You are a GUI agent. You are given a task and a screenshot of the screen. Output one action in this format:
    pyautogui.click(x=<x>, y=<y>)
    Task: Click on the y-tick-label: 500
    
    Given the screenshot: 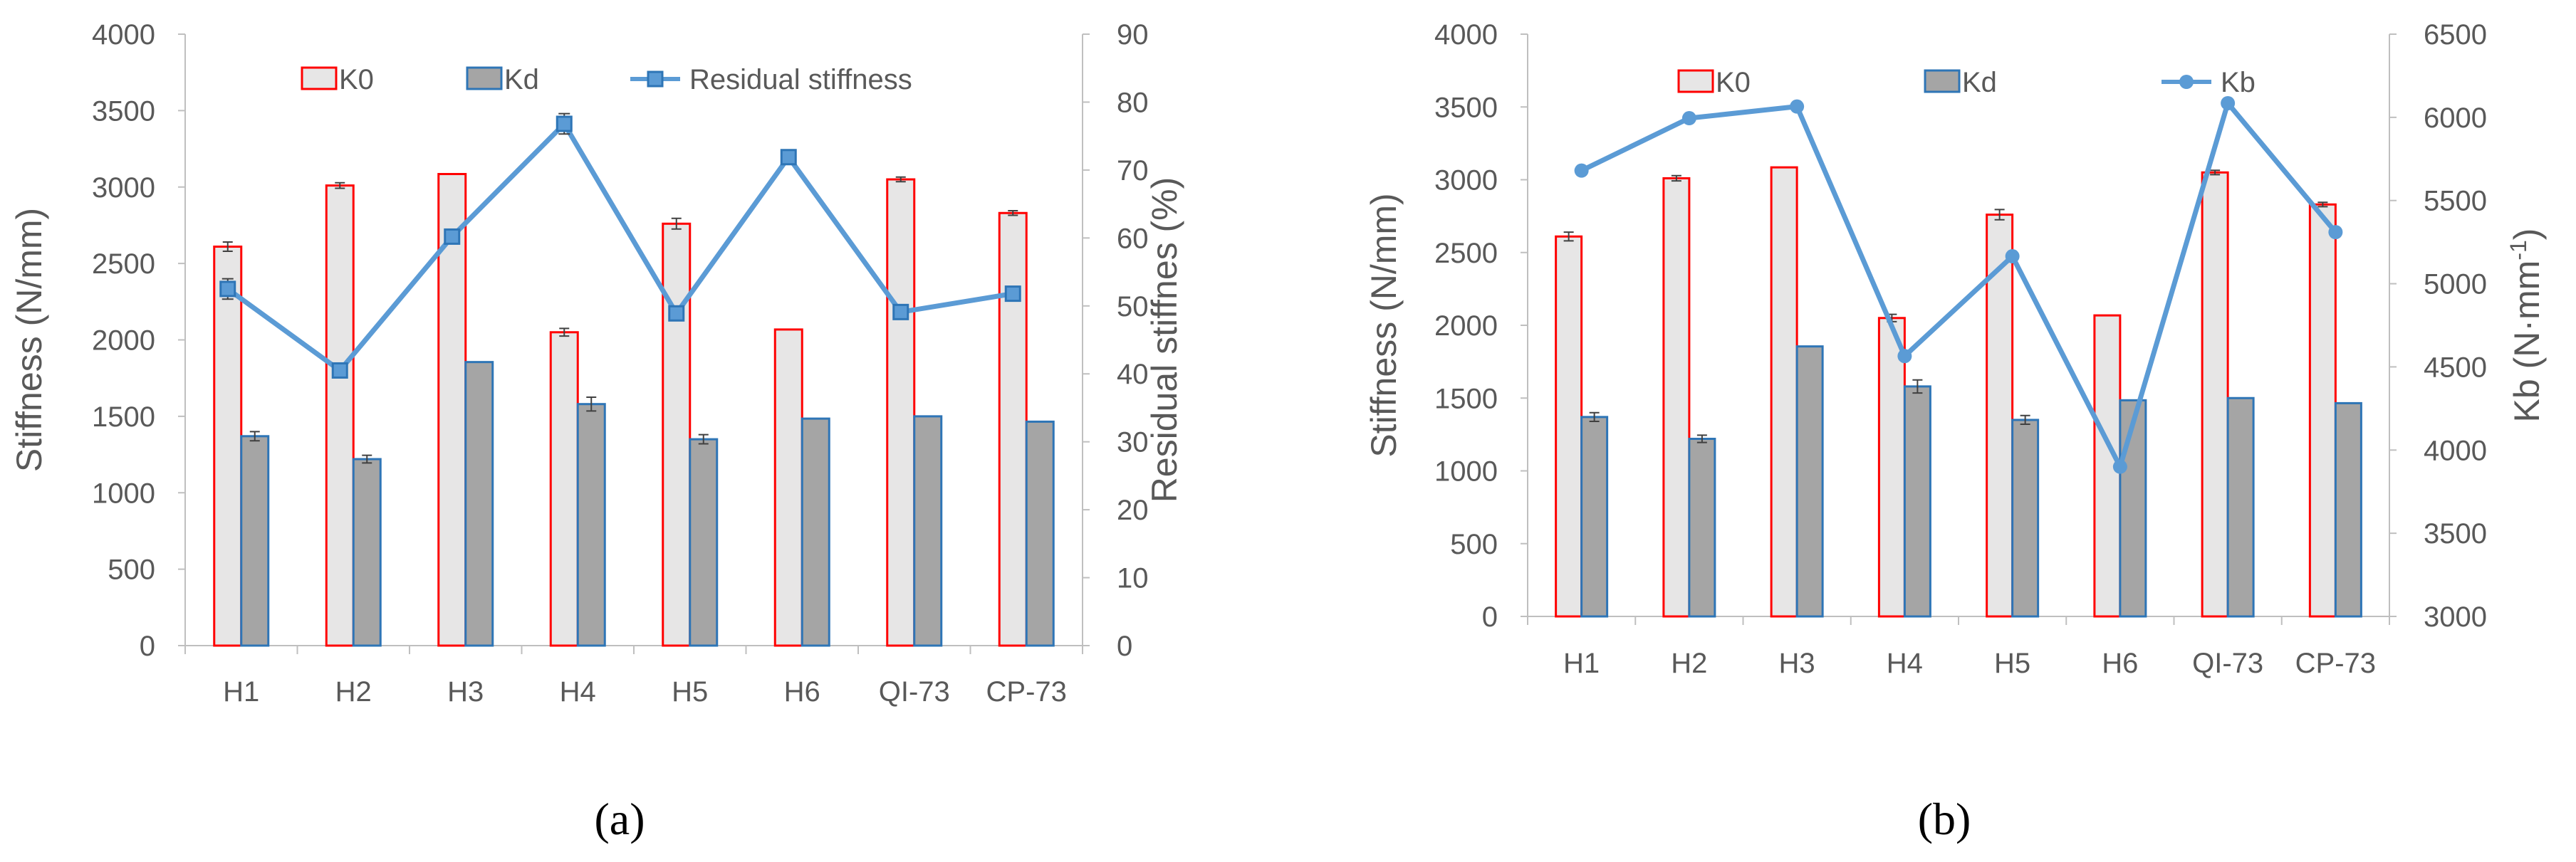 What is the action you would take?
    pyautogui.click(x=1474, y=544)
    